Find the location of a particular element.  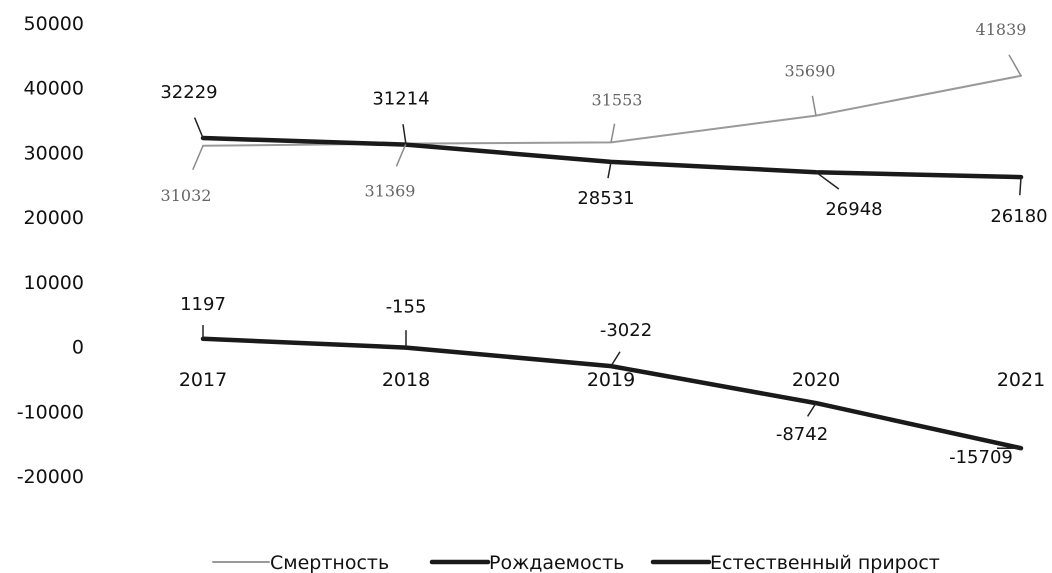

y-tick-label: 50000 is located at coordinates (54, 24).